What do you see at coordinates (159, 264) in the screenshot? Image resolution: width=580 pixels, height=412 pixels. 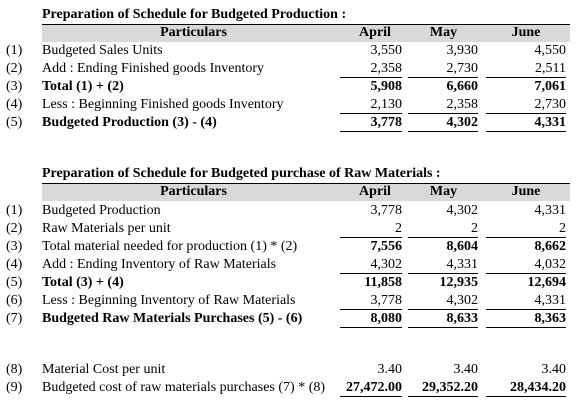 I see `row-label: Add : Ending Inventory of Raw Materials` at bounding box center [159, 264].